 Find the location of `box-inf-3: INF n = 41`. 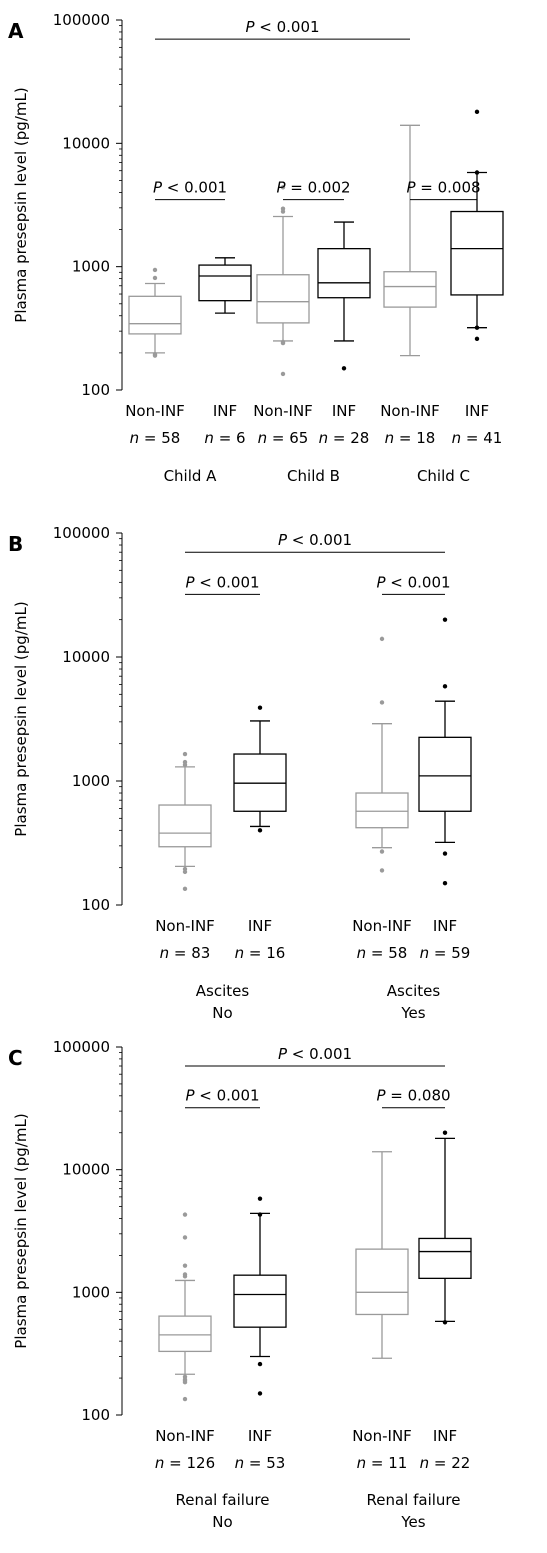

box-inf-3: INF n = 41 is located at coordinates (477, 278).